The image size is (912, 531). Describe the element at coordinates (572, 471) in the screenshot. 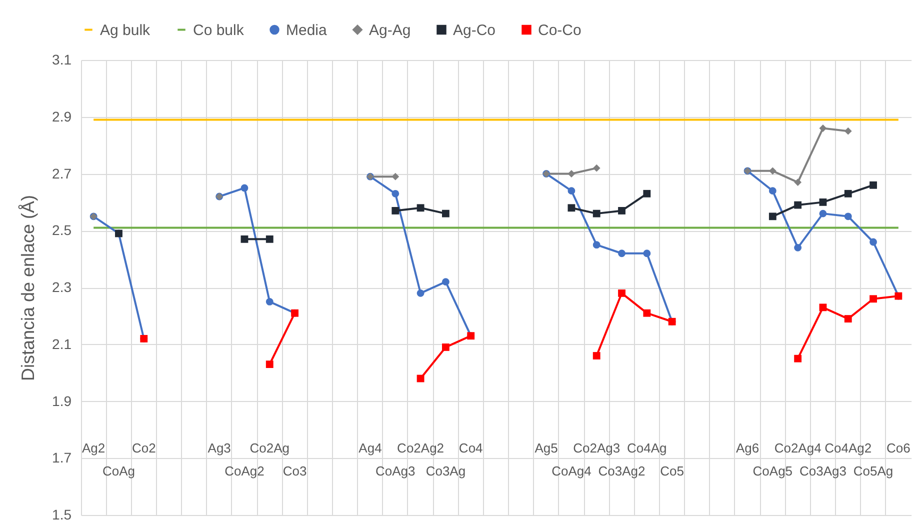

I see `x-tick-label: CoAg4` at that location.